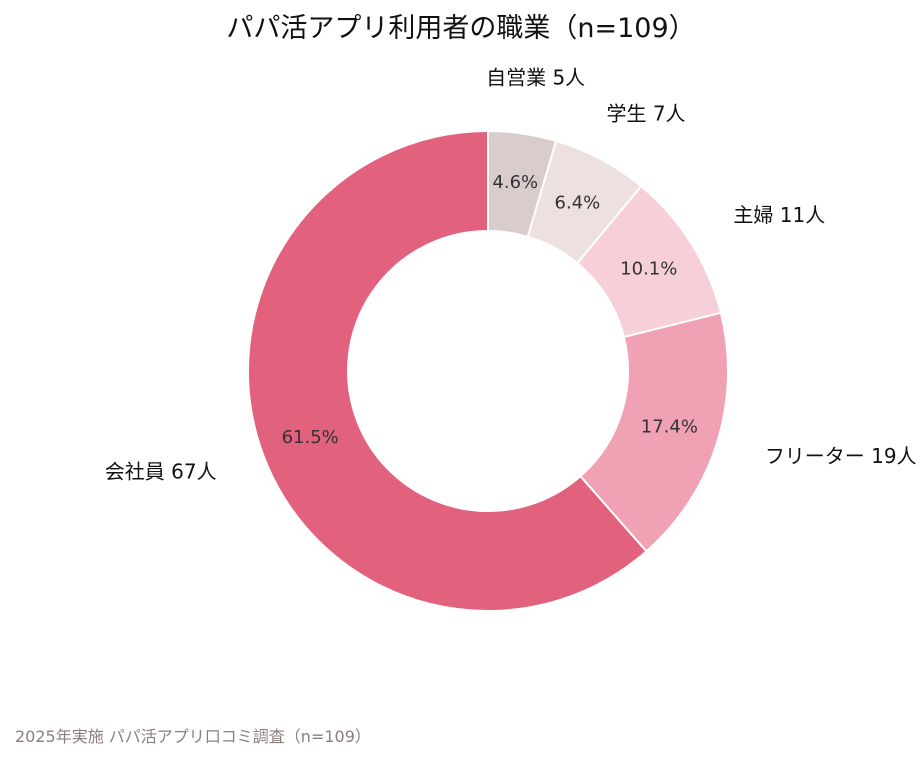 This screenshot has height=762, width=922. I want to click on percent-label-3: 10.1%, so click(648, 269).